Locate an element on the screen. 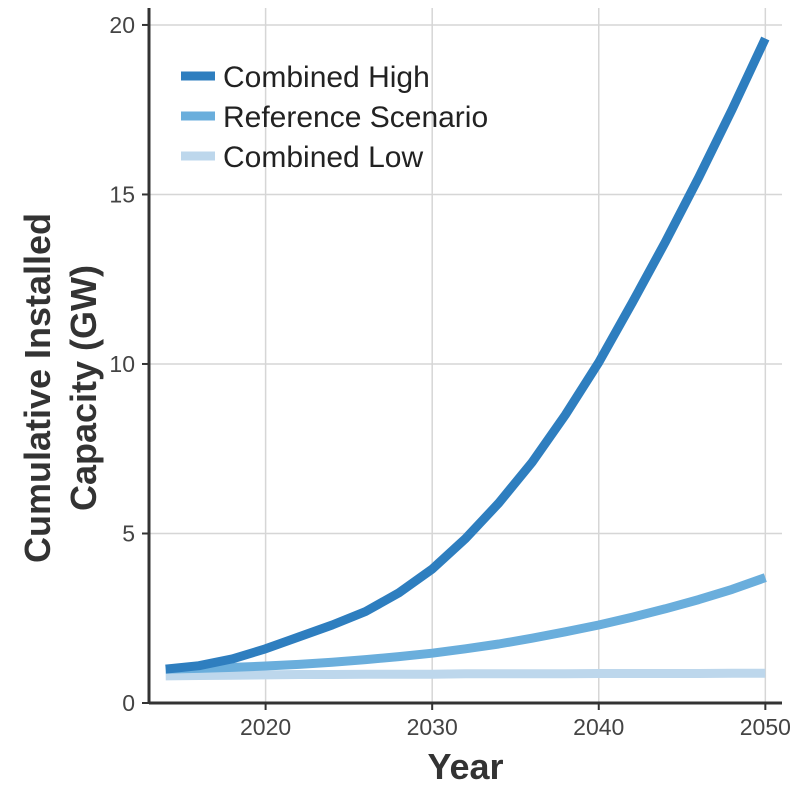 Image resolution: width=792 pixels, height=786 pixels. legend-label-reference-scenario: Reference Scenario is located at coordinates (355, 117).